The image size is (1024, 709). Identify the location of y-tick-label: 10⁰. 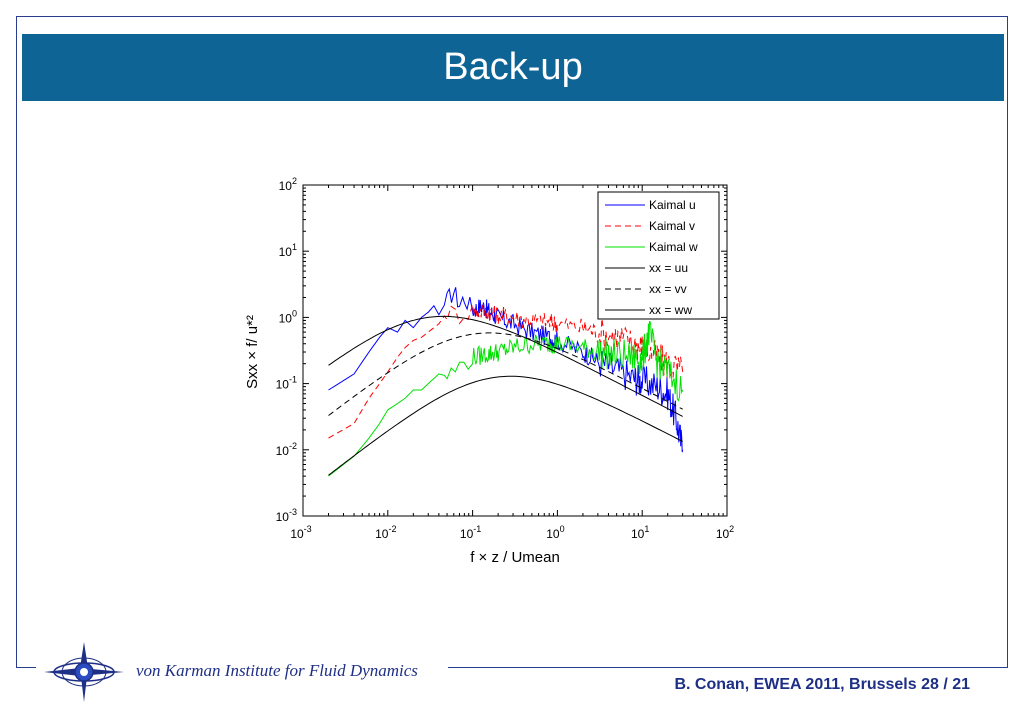
(288, 316).